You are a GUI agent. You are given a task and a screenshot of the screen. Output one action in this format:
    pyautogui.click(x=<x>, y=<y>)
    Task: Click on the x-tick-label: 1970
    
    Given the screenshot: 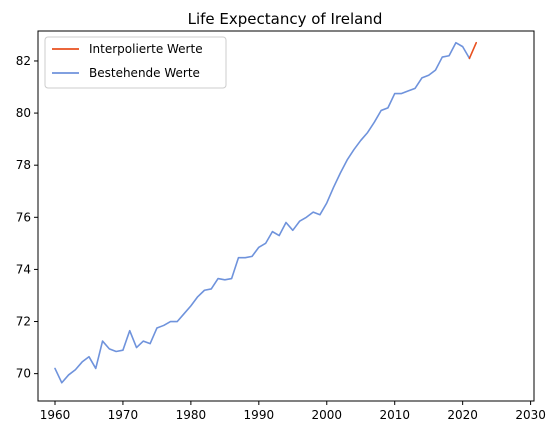 What is the action you would take?
    pyautogui.click(x=123, y=415)
    